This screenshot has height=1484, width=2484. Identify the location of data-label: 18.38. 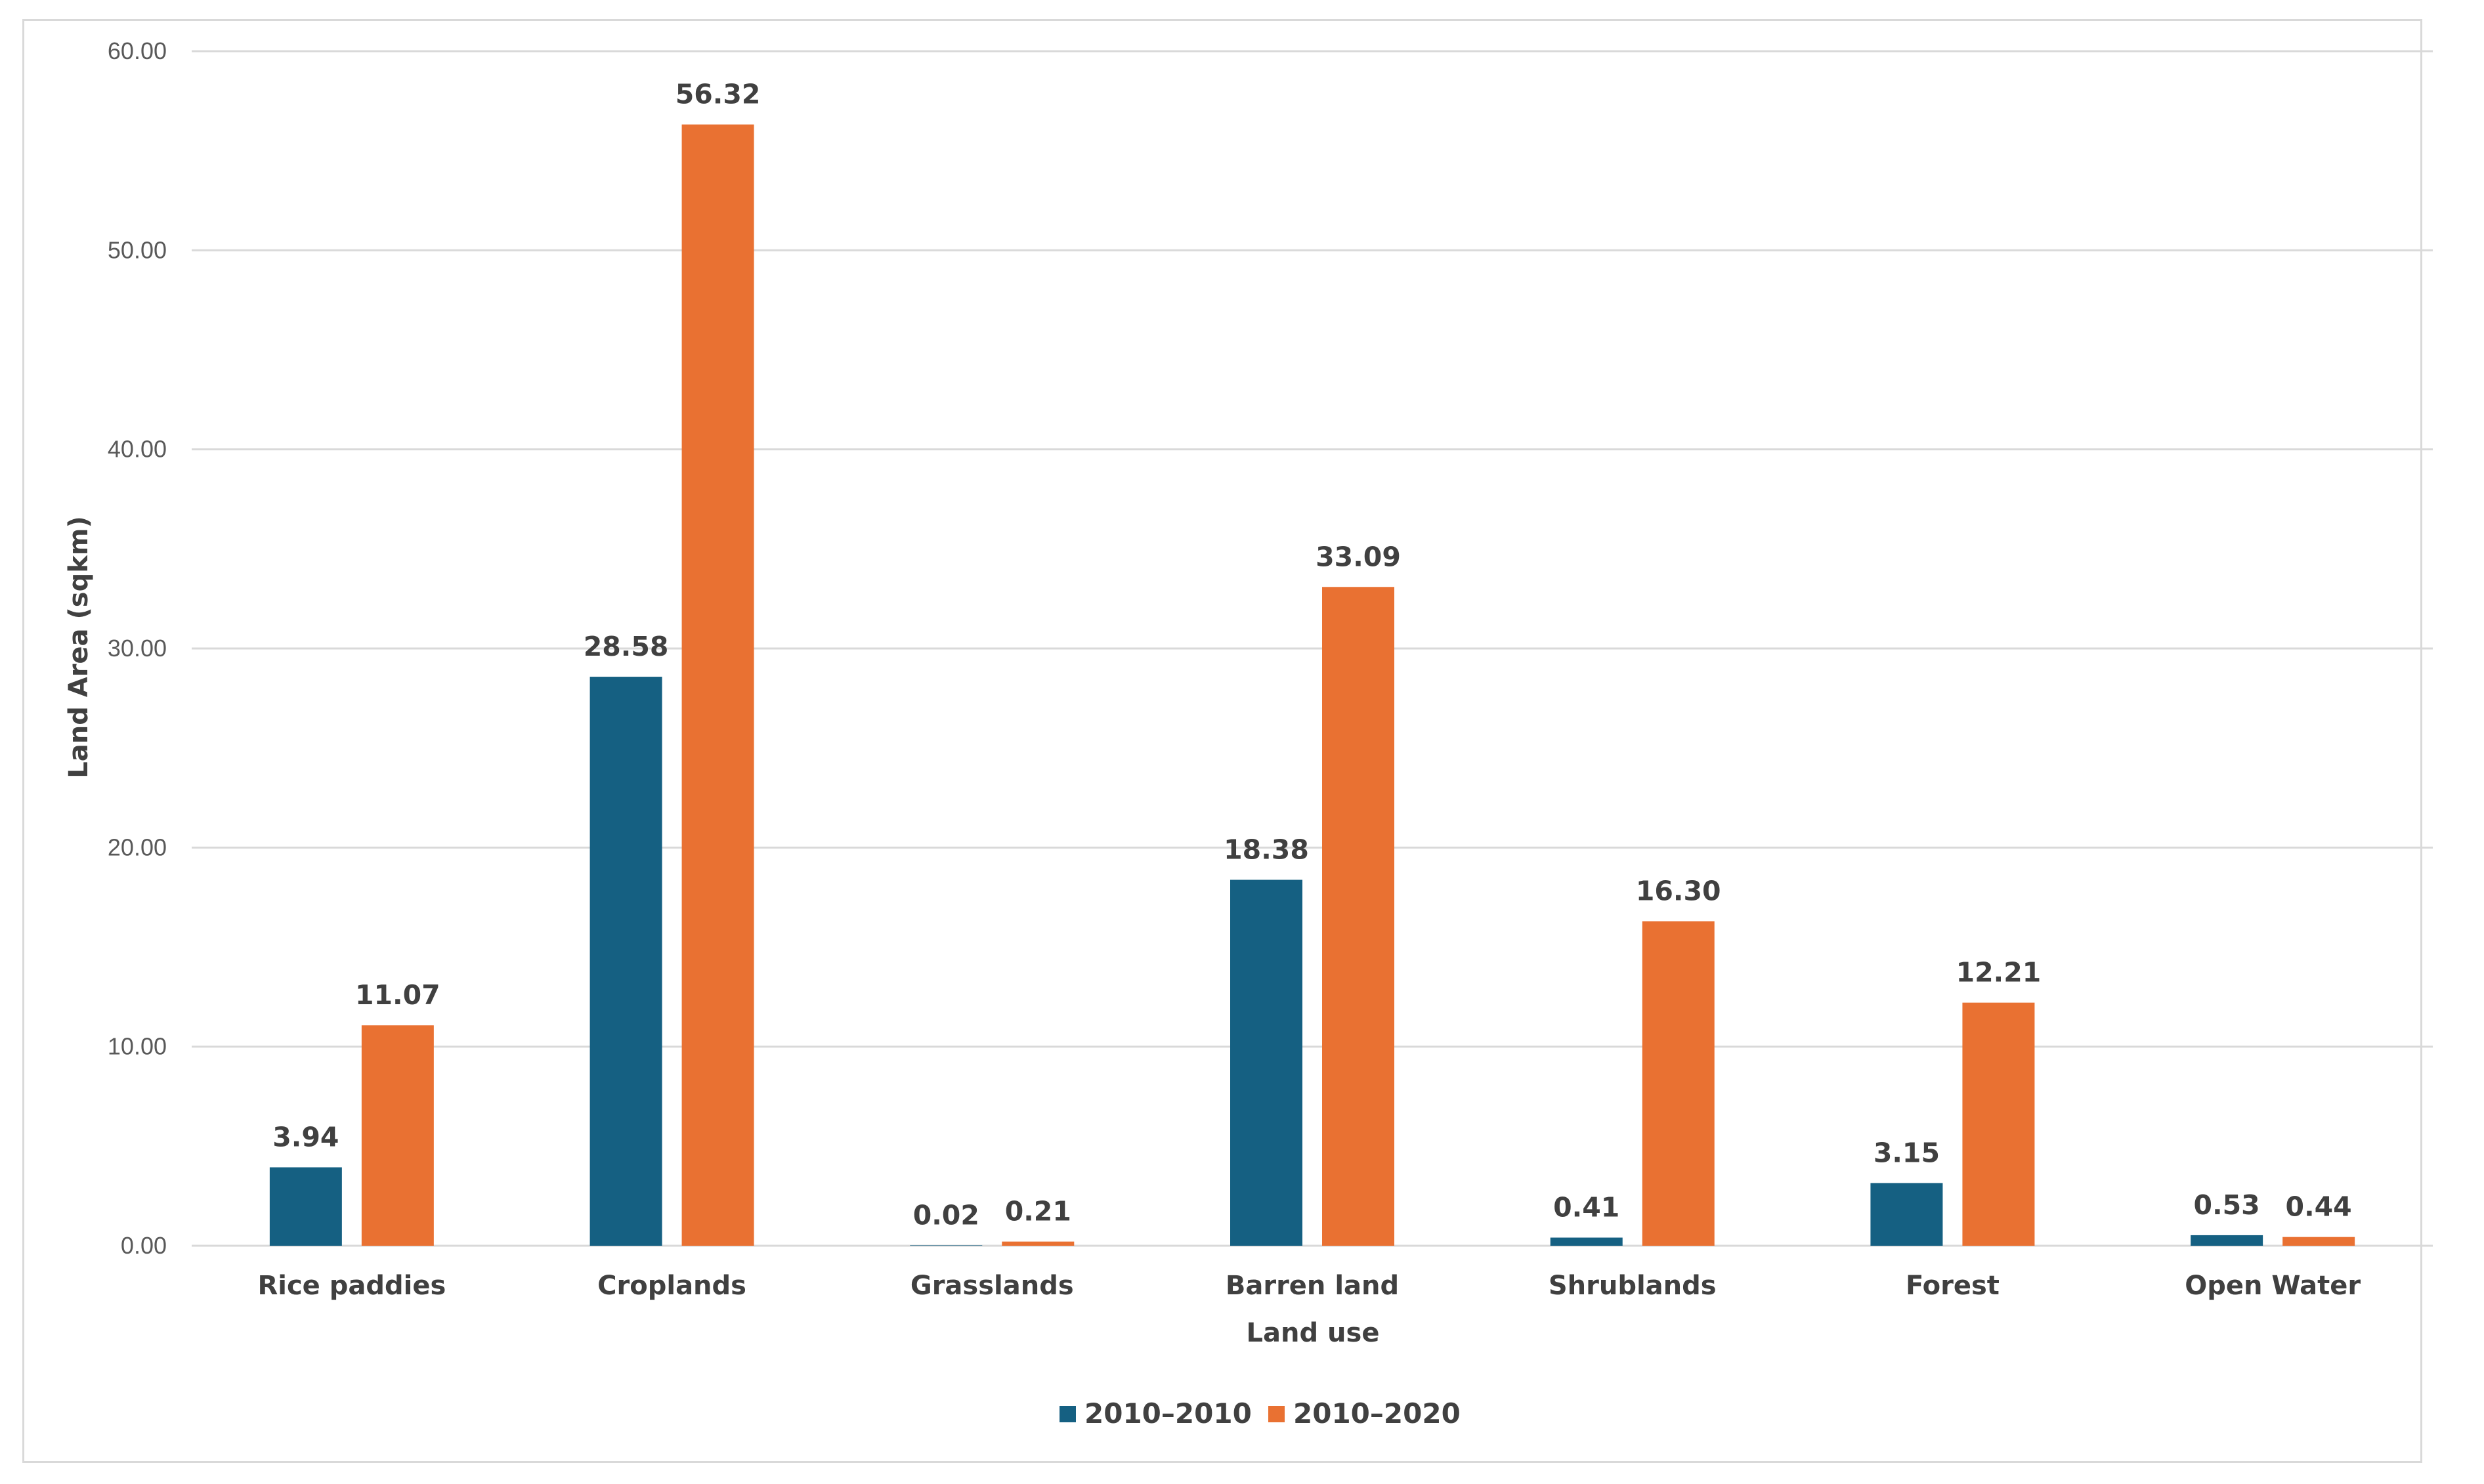
(1266, 850).